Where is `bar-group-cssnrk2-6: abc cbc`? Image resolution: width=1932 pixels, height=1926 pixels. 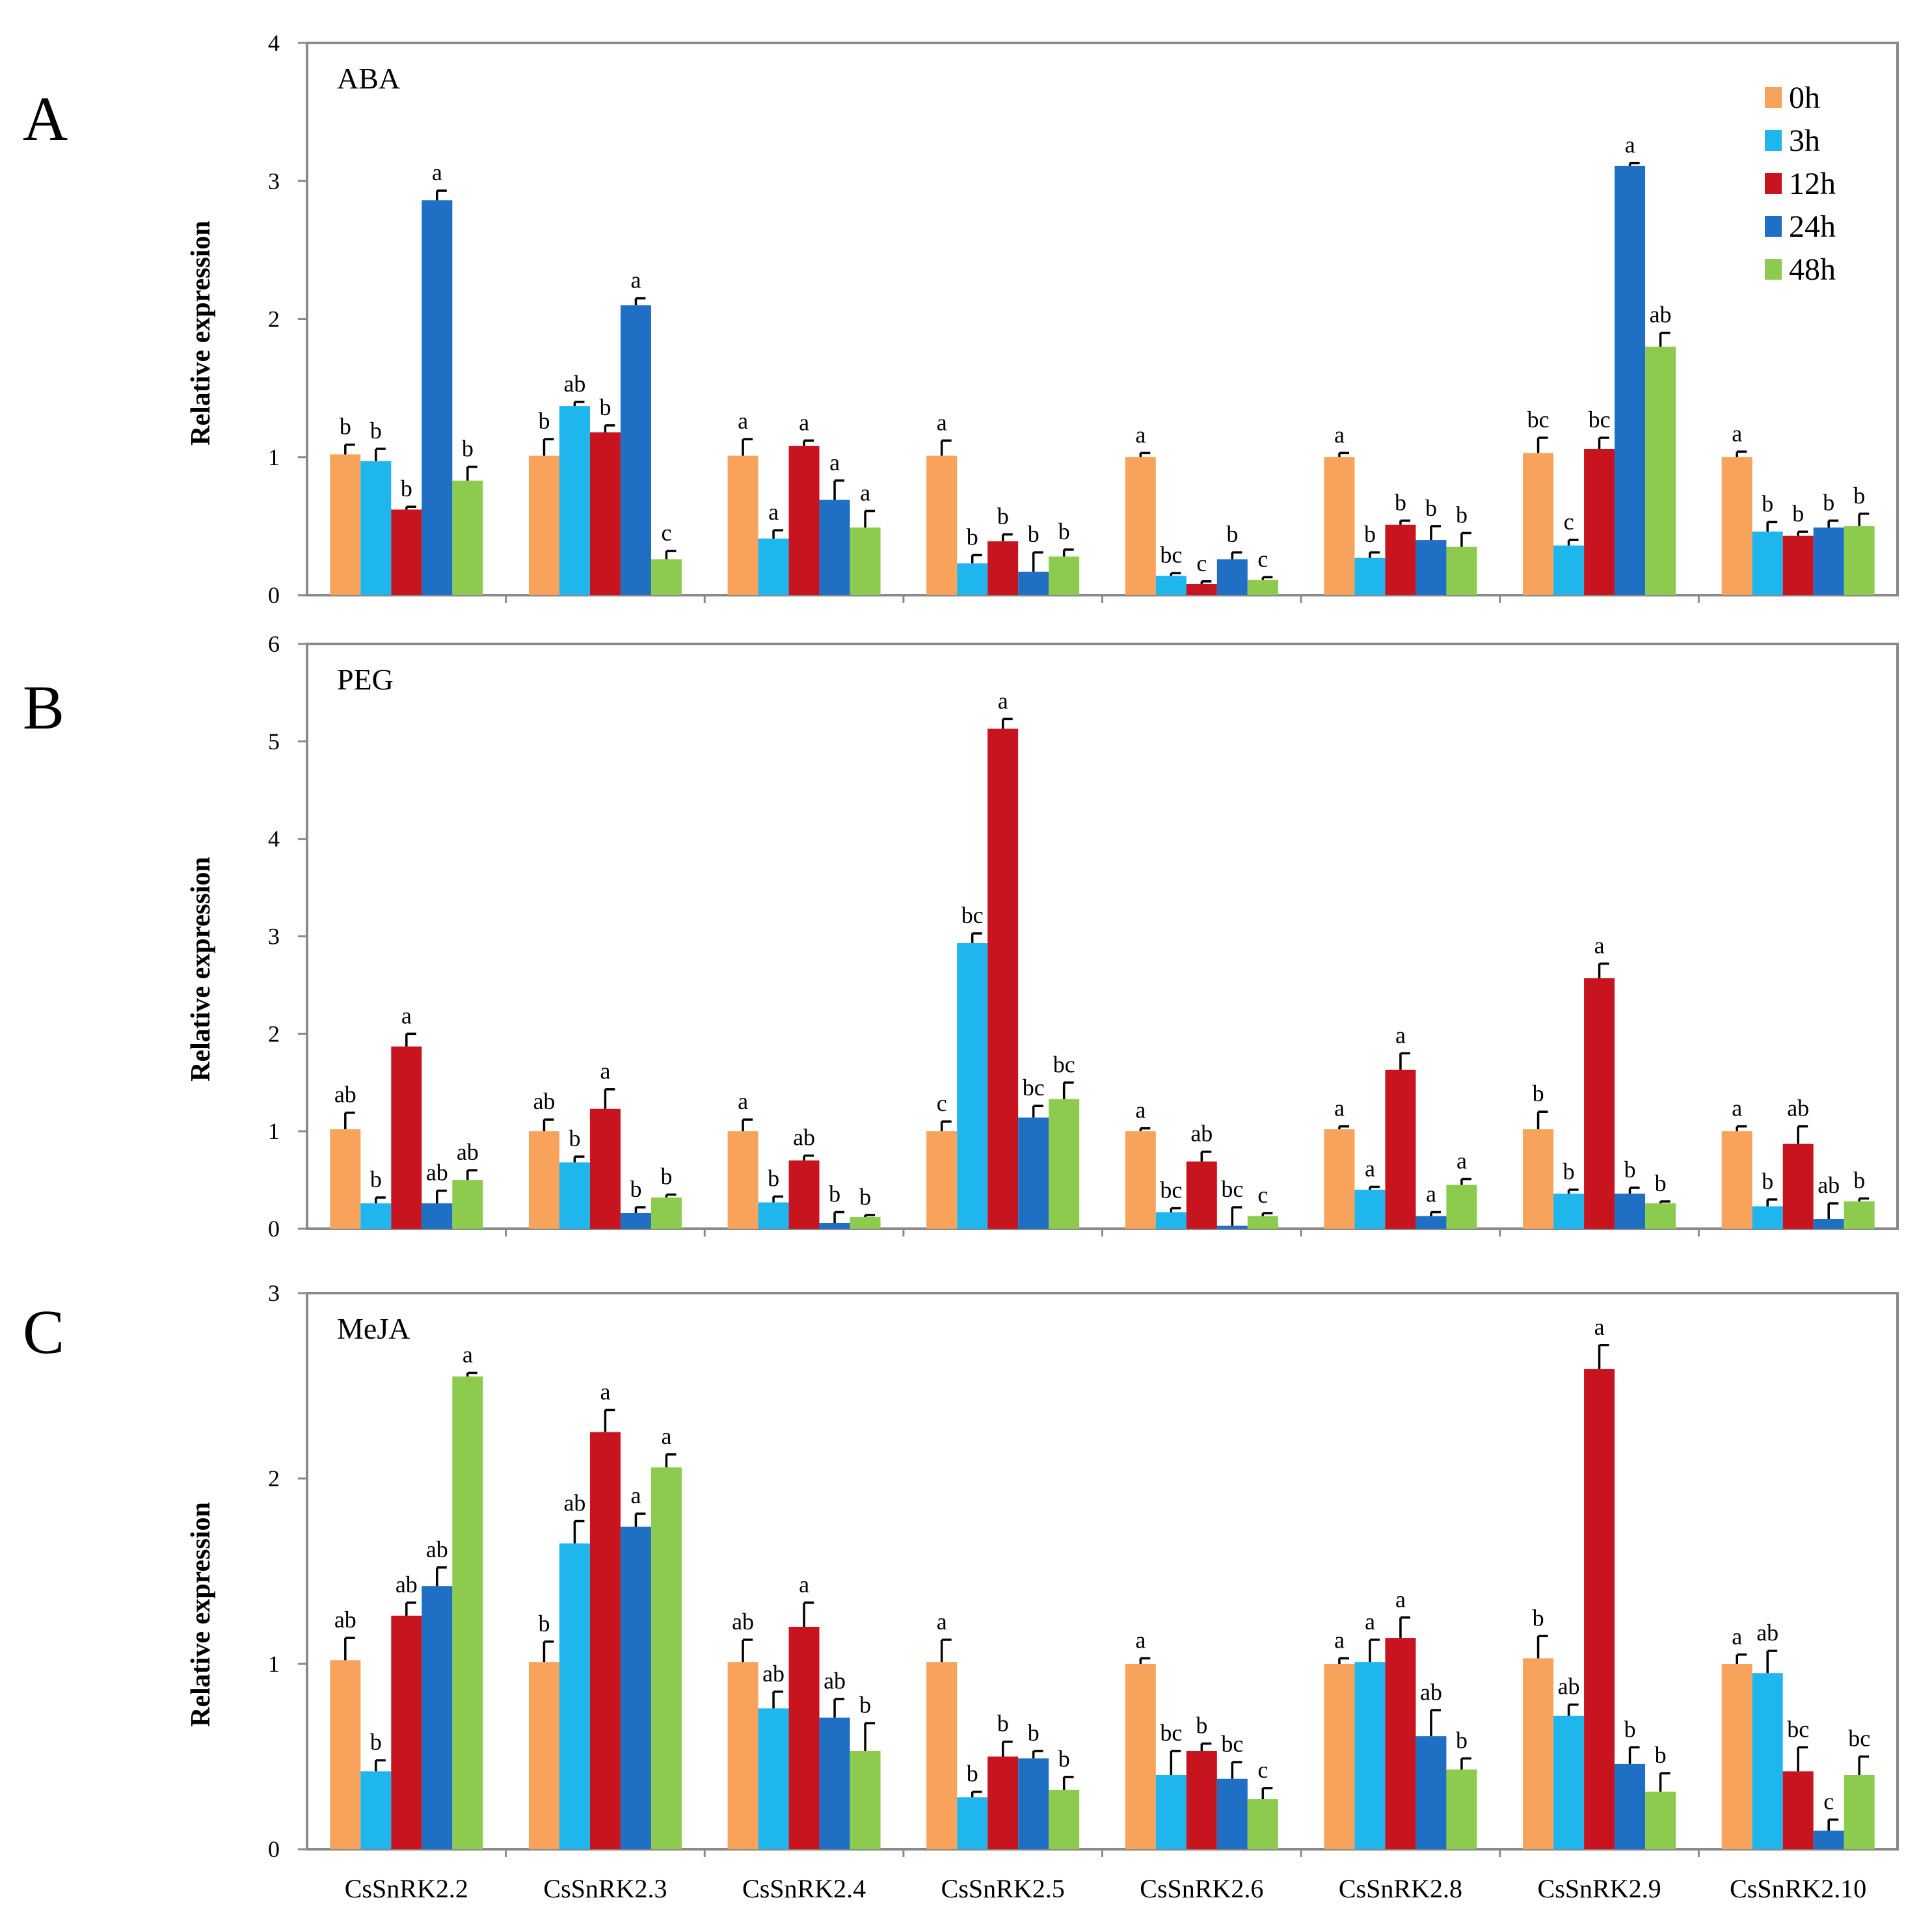 bar-group-cssnrk2-6: abc cbc is located at coordinates (1201, 508).